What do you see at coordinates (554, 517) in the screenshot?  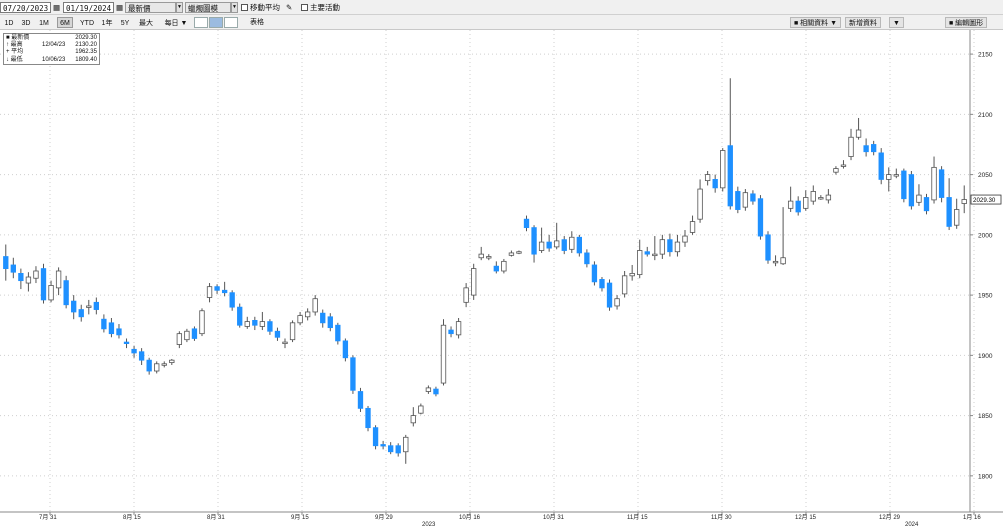 I see `x-tick-label: 10月 31` at bounding box center [554, 517].